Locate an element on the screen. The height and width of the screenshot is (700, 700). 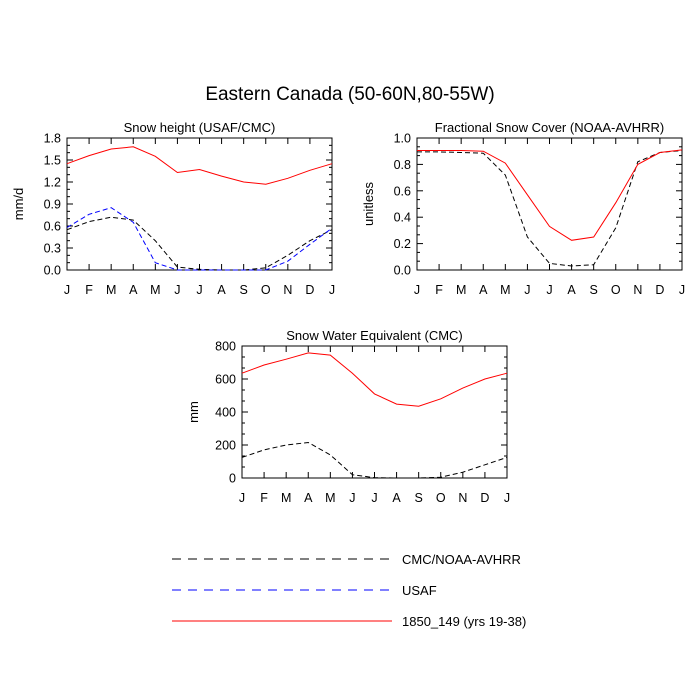
y-tick-label: 0.8 is located at coordinates (402, 165).